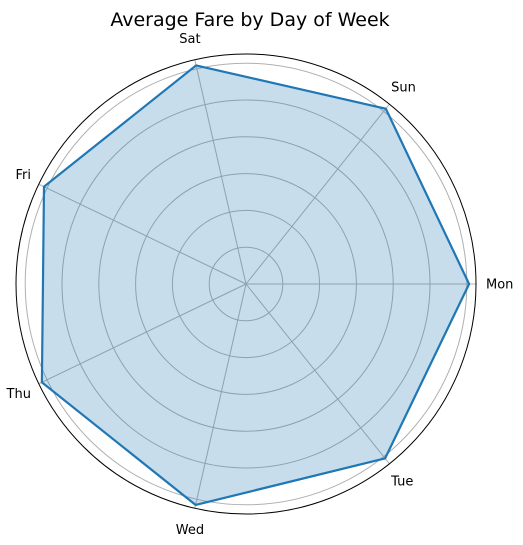 The image size is (523, 545). Describe the element at coordinates (190, 530) in the screenshot. I see `category-label-wed: Wed` at that location.